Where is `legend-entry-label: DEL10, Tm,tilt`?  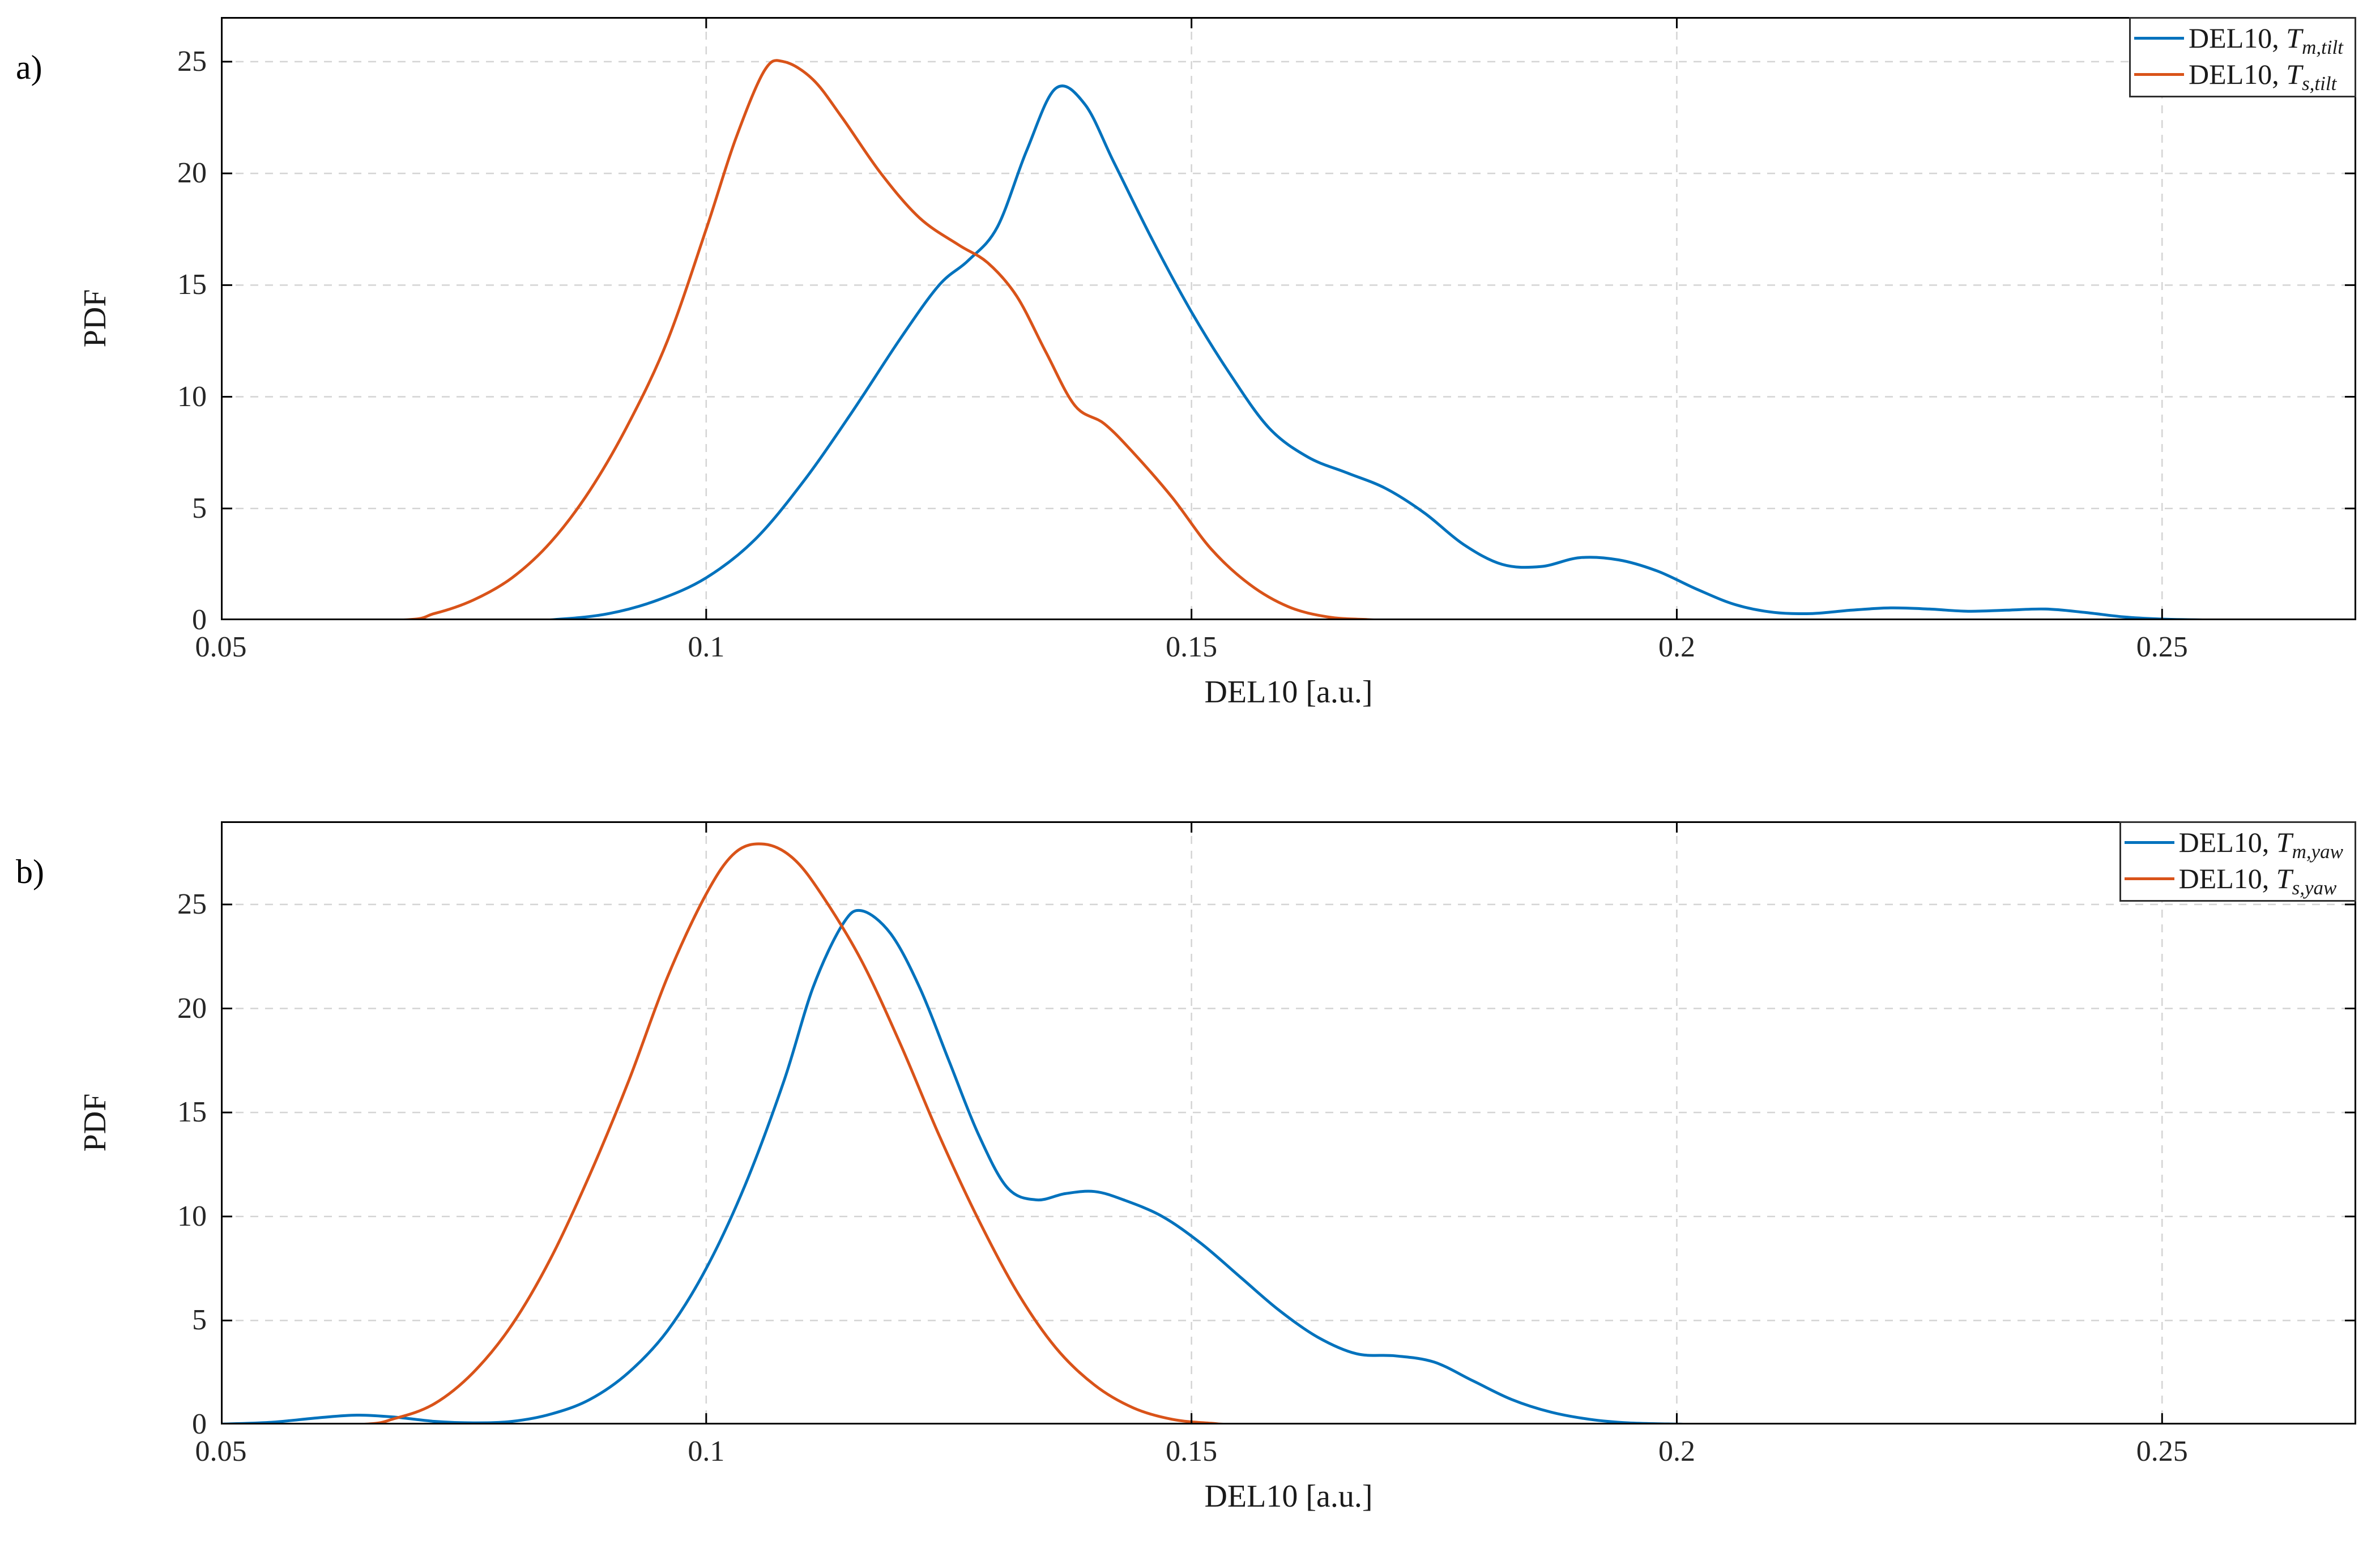 legend-entry-label: DEL10, Tm,tilt is located at coordinates (2266, 40).